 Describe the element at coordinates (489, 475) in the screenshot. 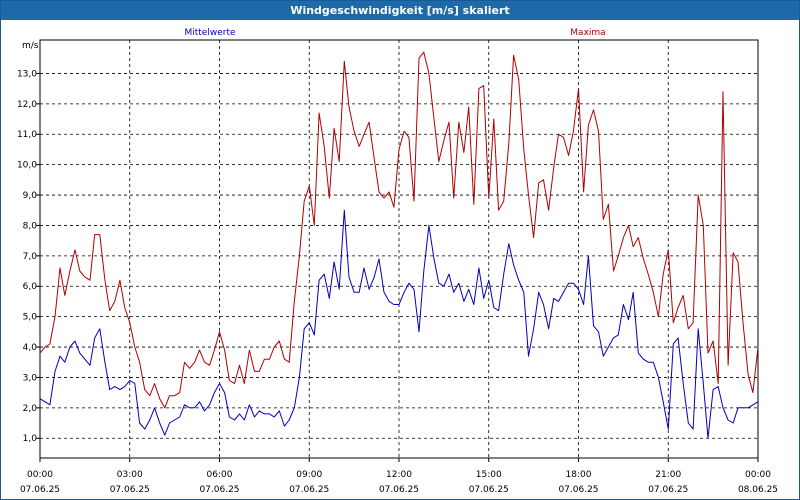

I see `x-tick-time-label: 15:00` at that location.